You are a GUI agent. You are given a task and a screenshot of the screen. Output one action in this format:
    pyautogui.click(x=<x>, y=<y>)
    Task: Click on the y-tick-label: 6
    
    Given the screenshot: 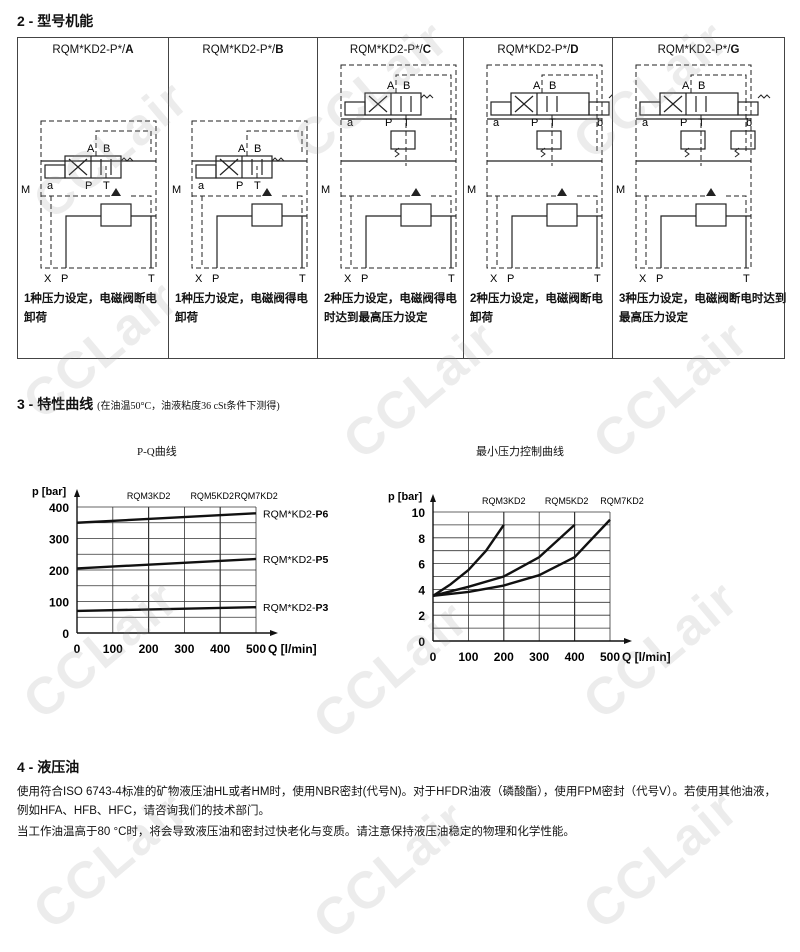 What is the action you would take?
    pyautogui.click(x=421, y=565)
    